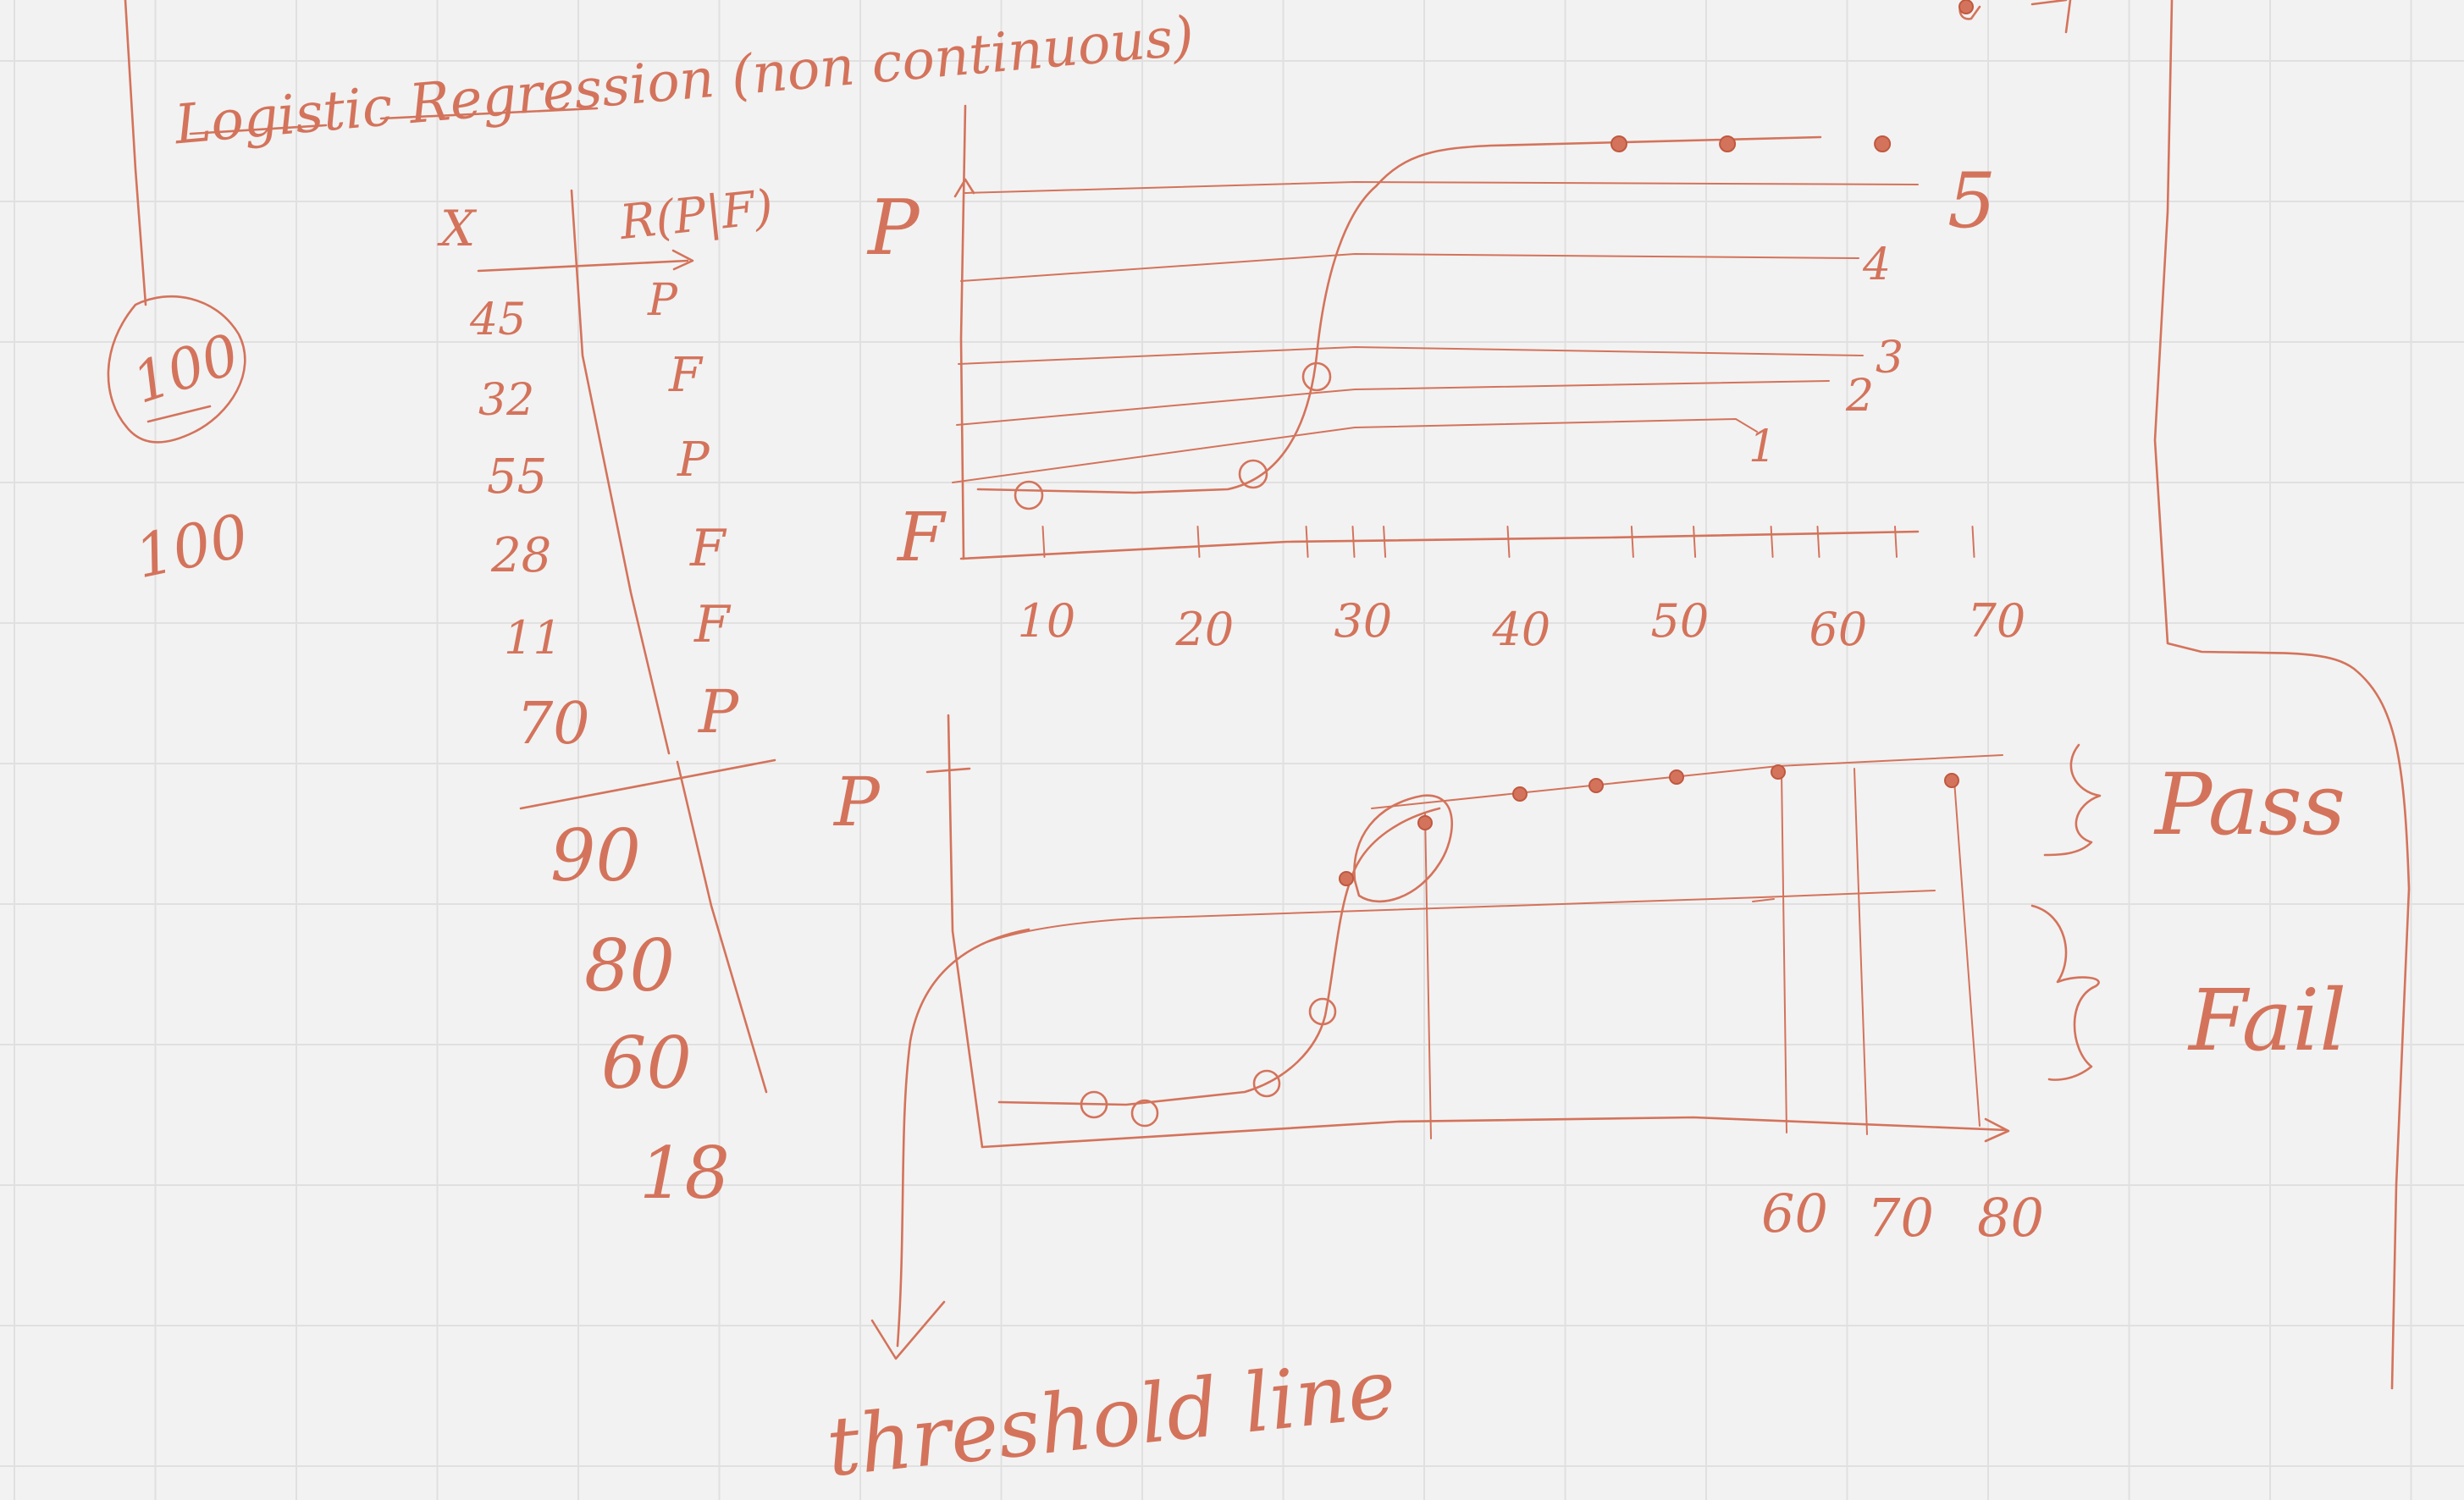 This screenshot has height=1500, width=2464. I want to click on bottom-chart-sigmoid, so click(1219, 956).